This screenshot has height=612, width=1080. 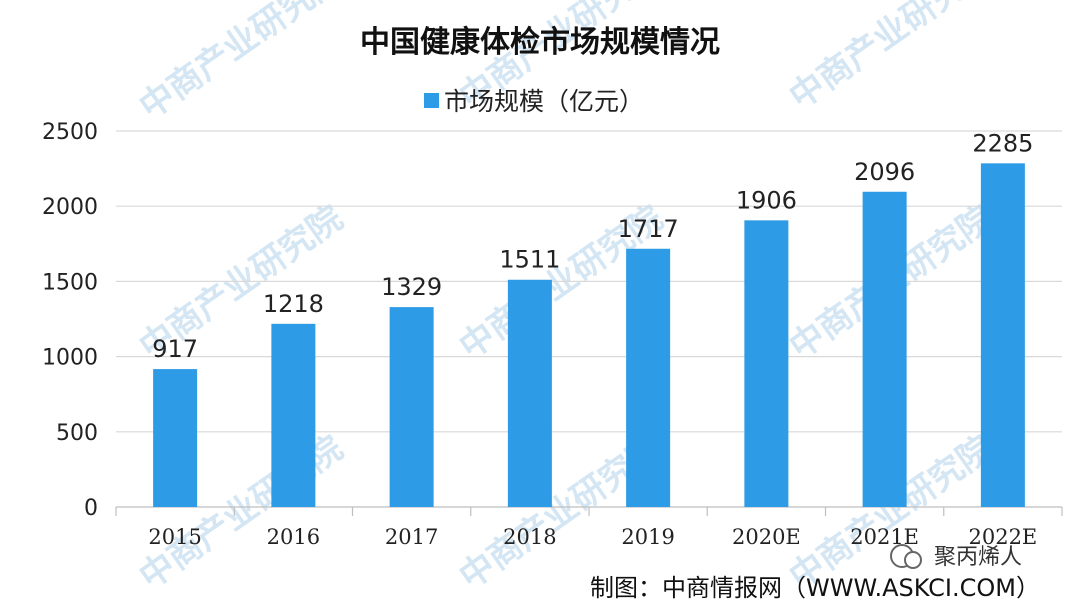 What do you see at coordinates (411, 537) in the screenshot?
I see `x-tick-label: 2017` at bounding box center [411, 537].